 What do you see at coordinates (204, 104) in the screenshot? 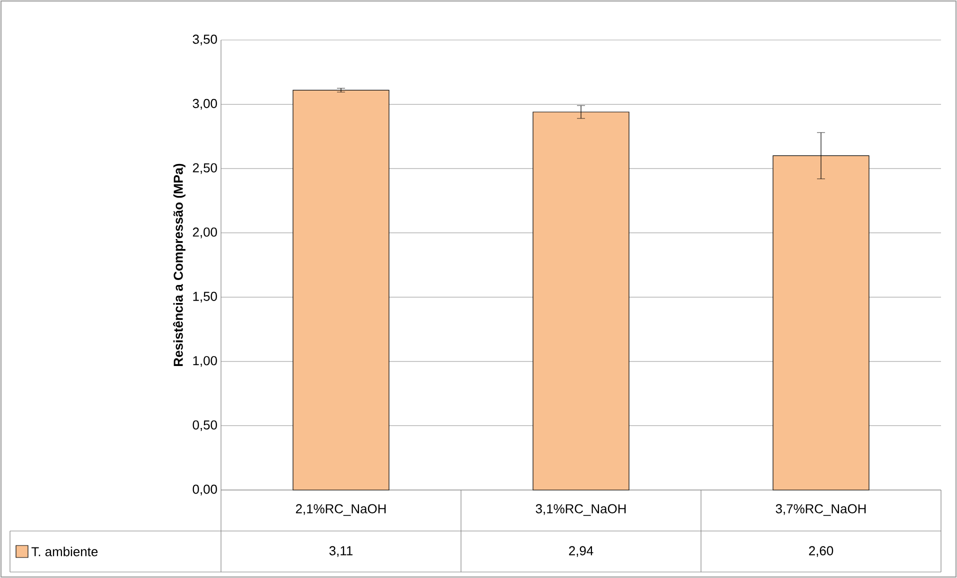
I see `y-tick-label: 3,00` at bounding box center [204, 104].